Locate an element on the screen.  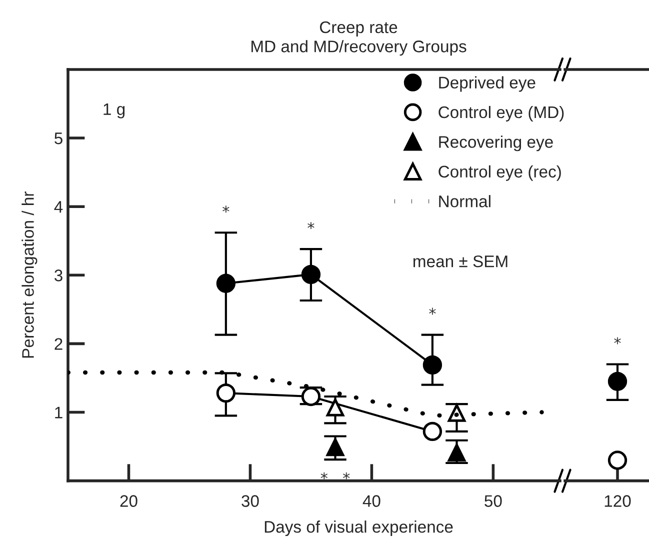
legend-label: Control eye (rec) is located at coordinates (499, 173).